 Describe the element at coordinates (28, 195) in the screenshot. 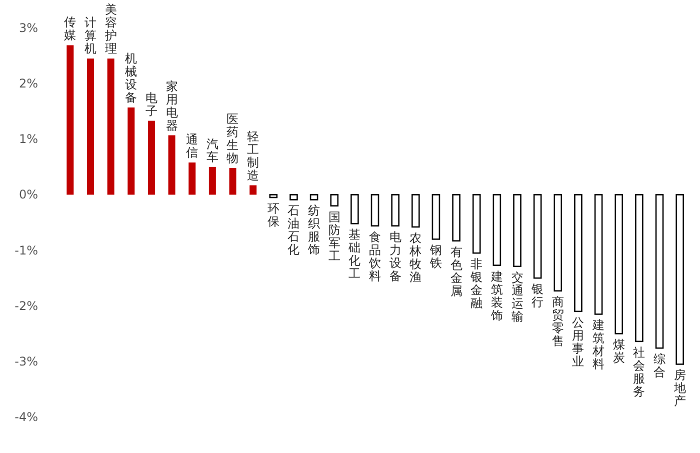

I see `y-tick-label: 0%` at that location.